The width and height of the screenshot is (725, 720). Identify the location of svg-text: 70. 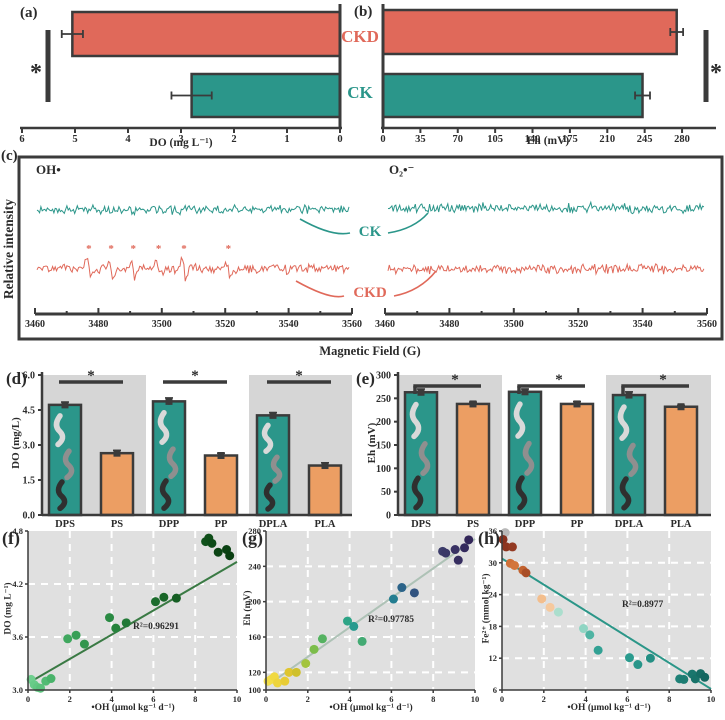
(458, 139).